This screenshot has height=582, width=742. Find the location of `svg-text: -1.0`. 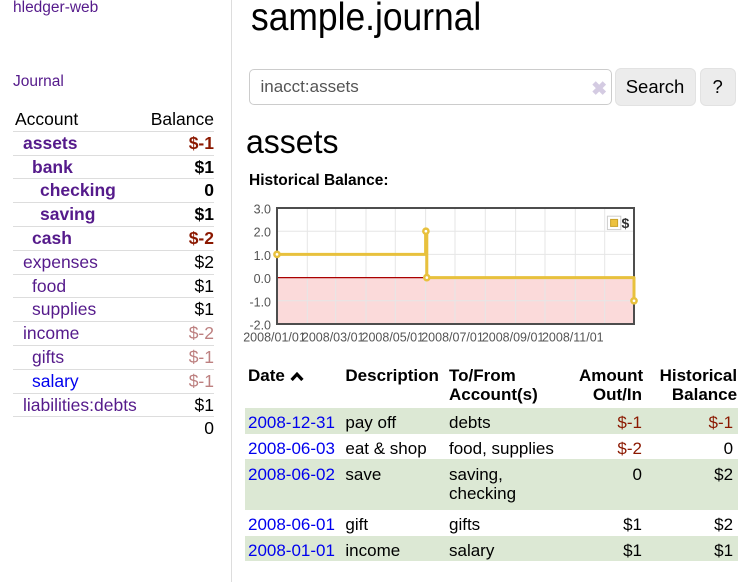

svg-text: -1.0 is located at coordinates (260, 302).